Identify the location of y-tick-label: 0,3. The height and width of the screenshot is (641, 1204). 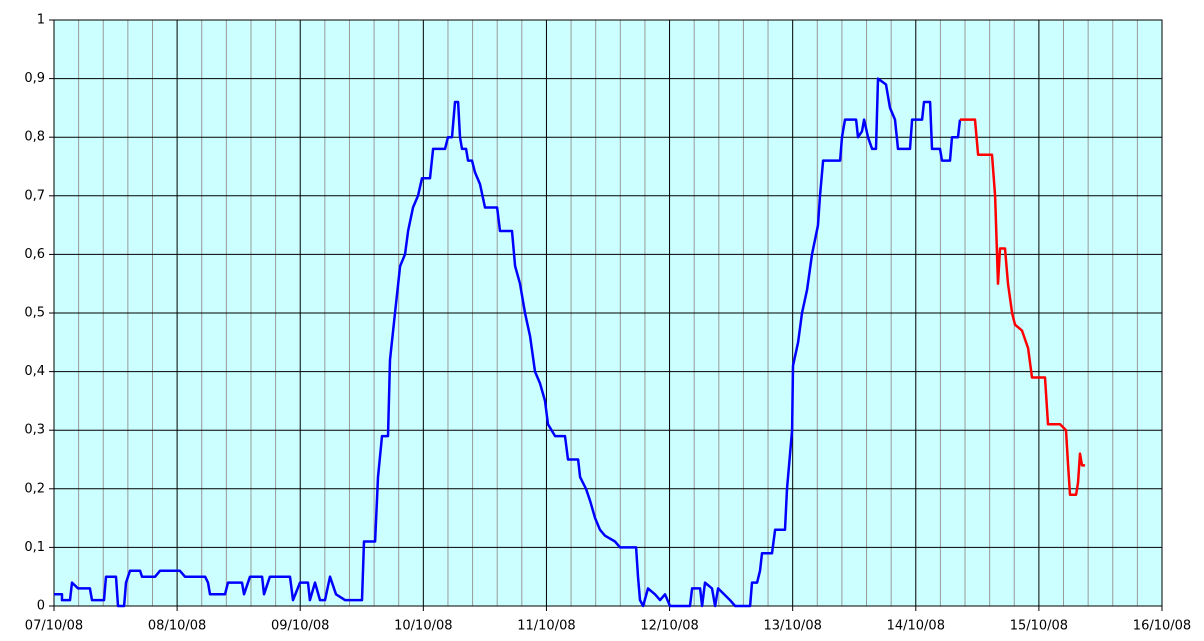
(34, 430).